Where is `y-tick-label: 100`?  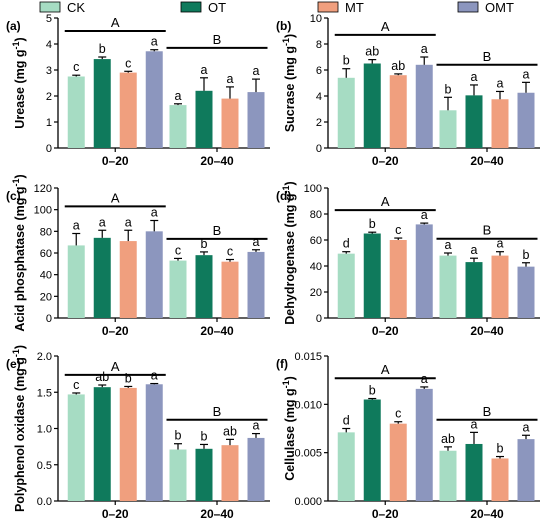 y-tick-label: 100 is located at coordinates (313, 189).